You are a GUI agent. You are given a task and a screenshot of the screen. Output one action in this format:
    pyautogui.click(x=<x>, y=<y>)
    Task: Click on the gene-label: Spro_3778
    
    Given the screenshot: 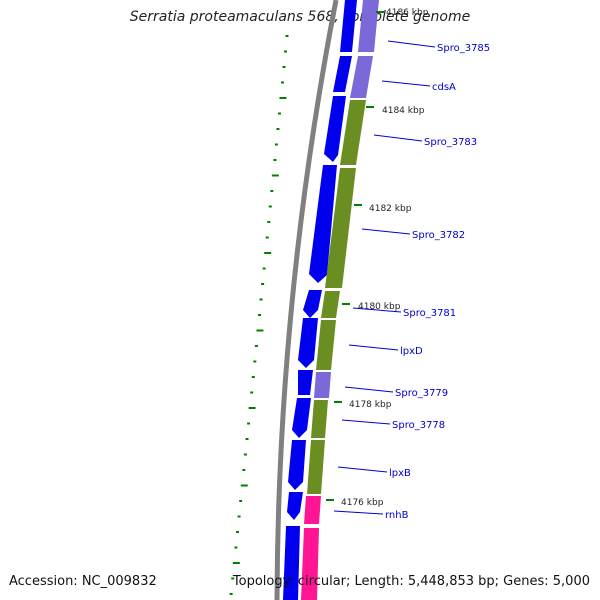 What is the action you would take?
    pyautogui.click(x=418, y=425)
    